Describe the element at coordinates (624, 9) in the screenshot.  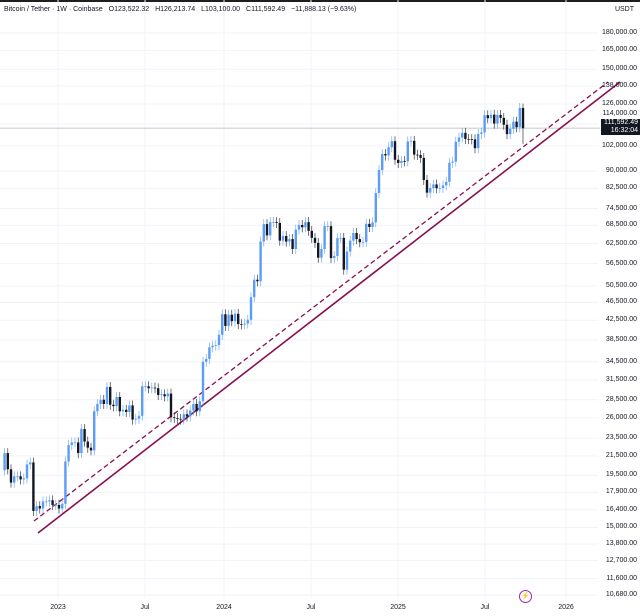
I see `currency-unit: USDT` at that location.